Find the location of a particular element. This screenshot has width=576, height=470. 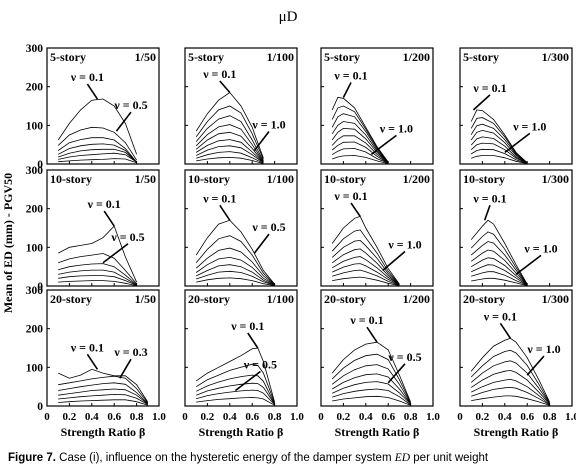

caption-label: Figure 7. is located at coordinates (32, 458).